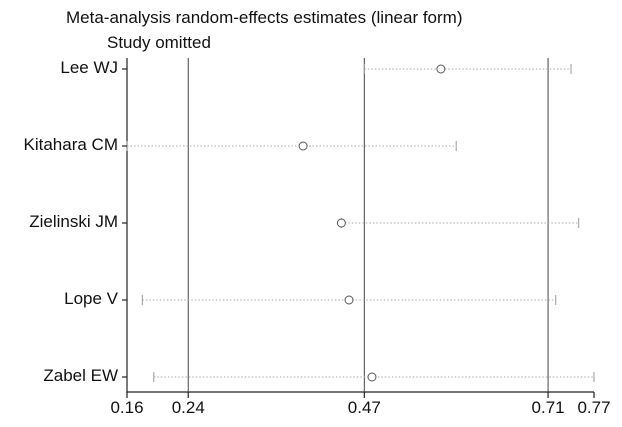 This screenshot has height=427, width=622. What do you see at coordinates (548, 407) in the screenshot?
I see `x-tick-label: 0.71` at bounding box center [548, 407].